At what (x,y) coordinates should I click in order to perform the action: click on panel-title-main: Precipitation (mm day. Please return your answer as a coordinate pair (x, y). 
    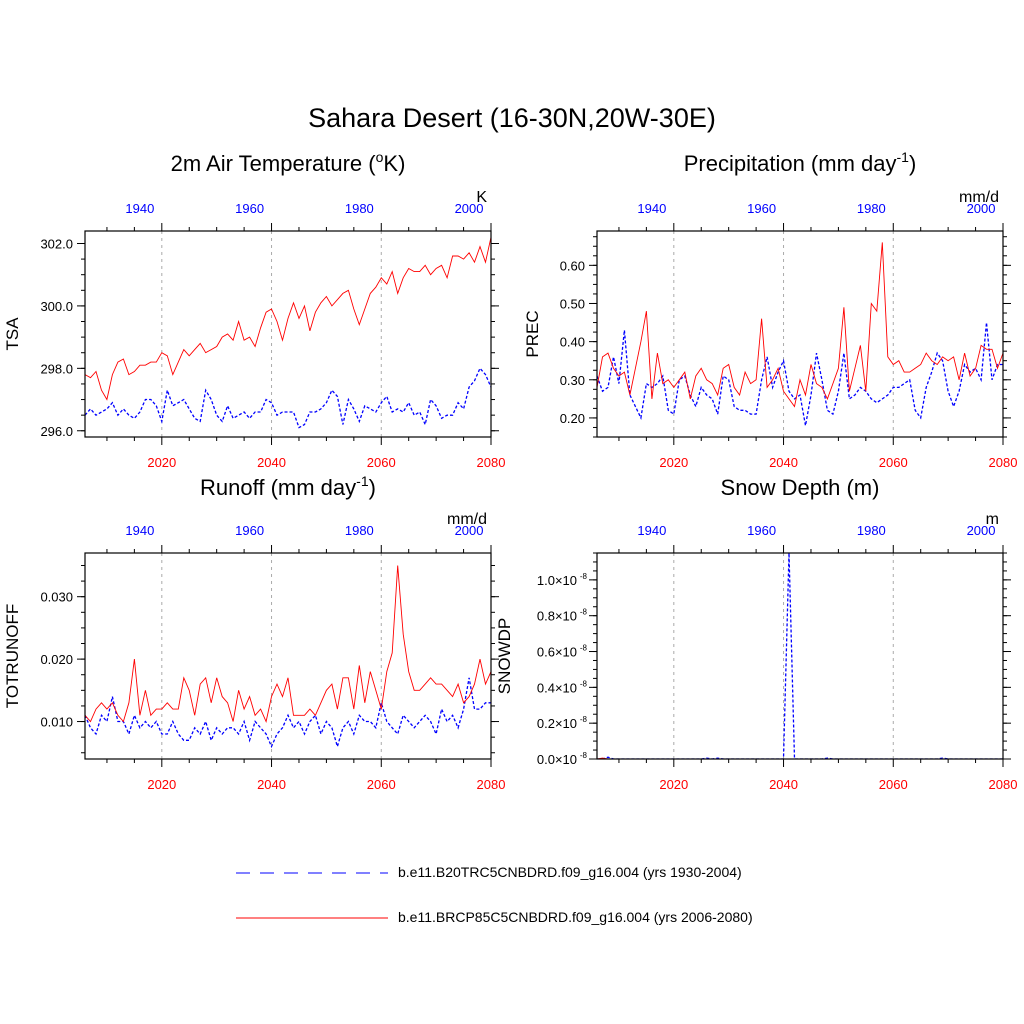
    Looking at the image, I should click on (790, 163).